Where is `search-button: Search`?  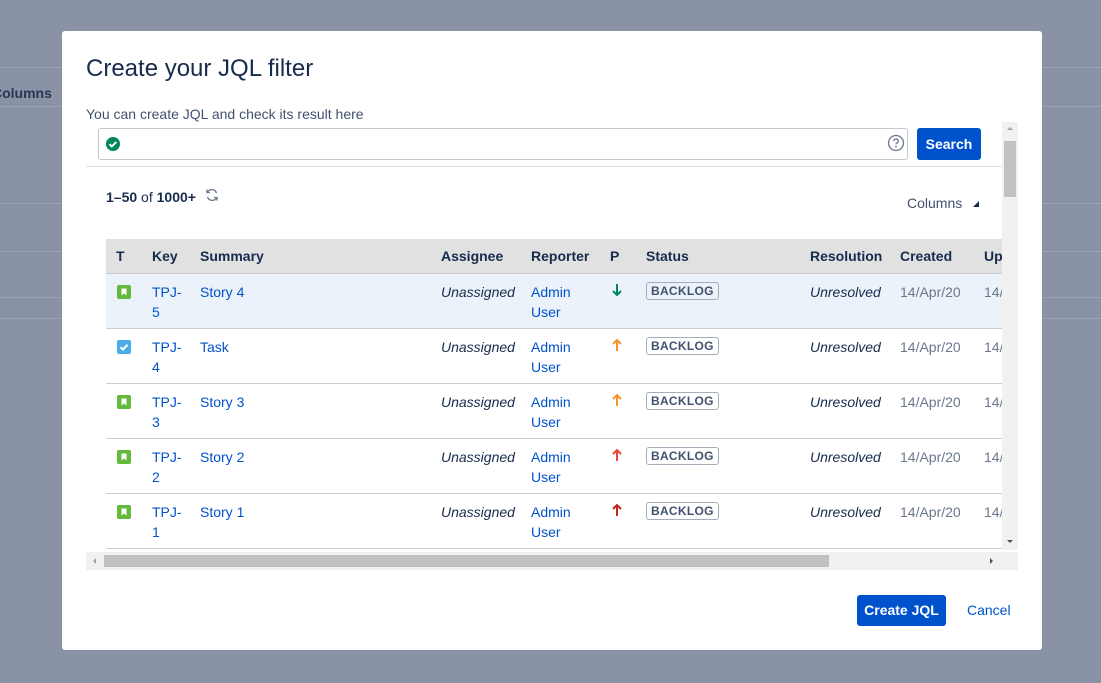 search-button: Search is located at coordinates (949, 144).